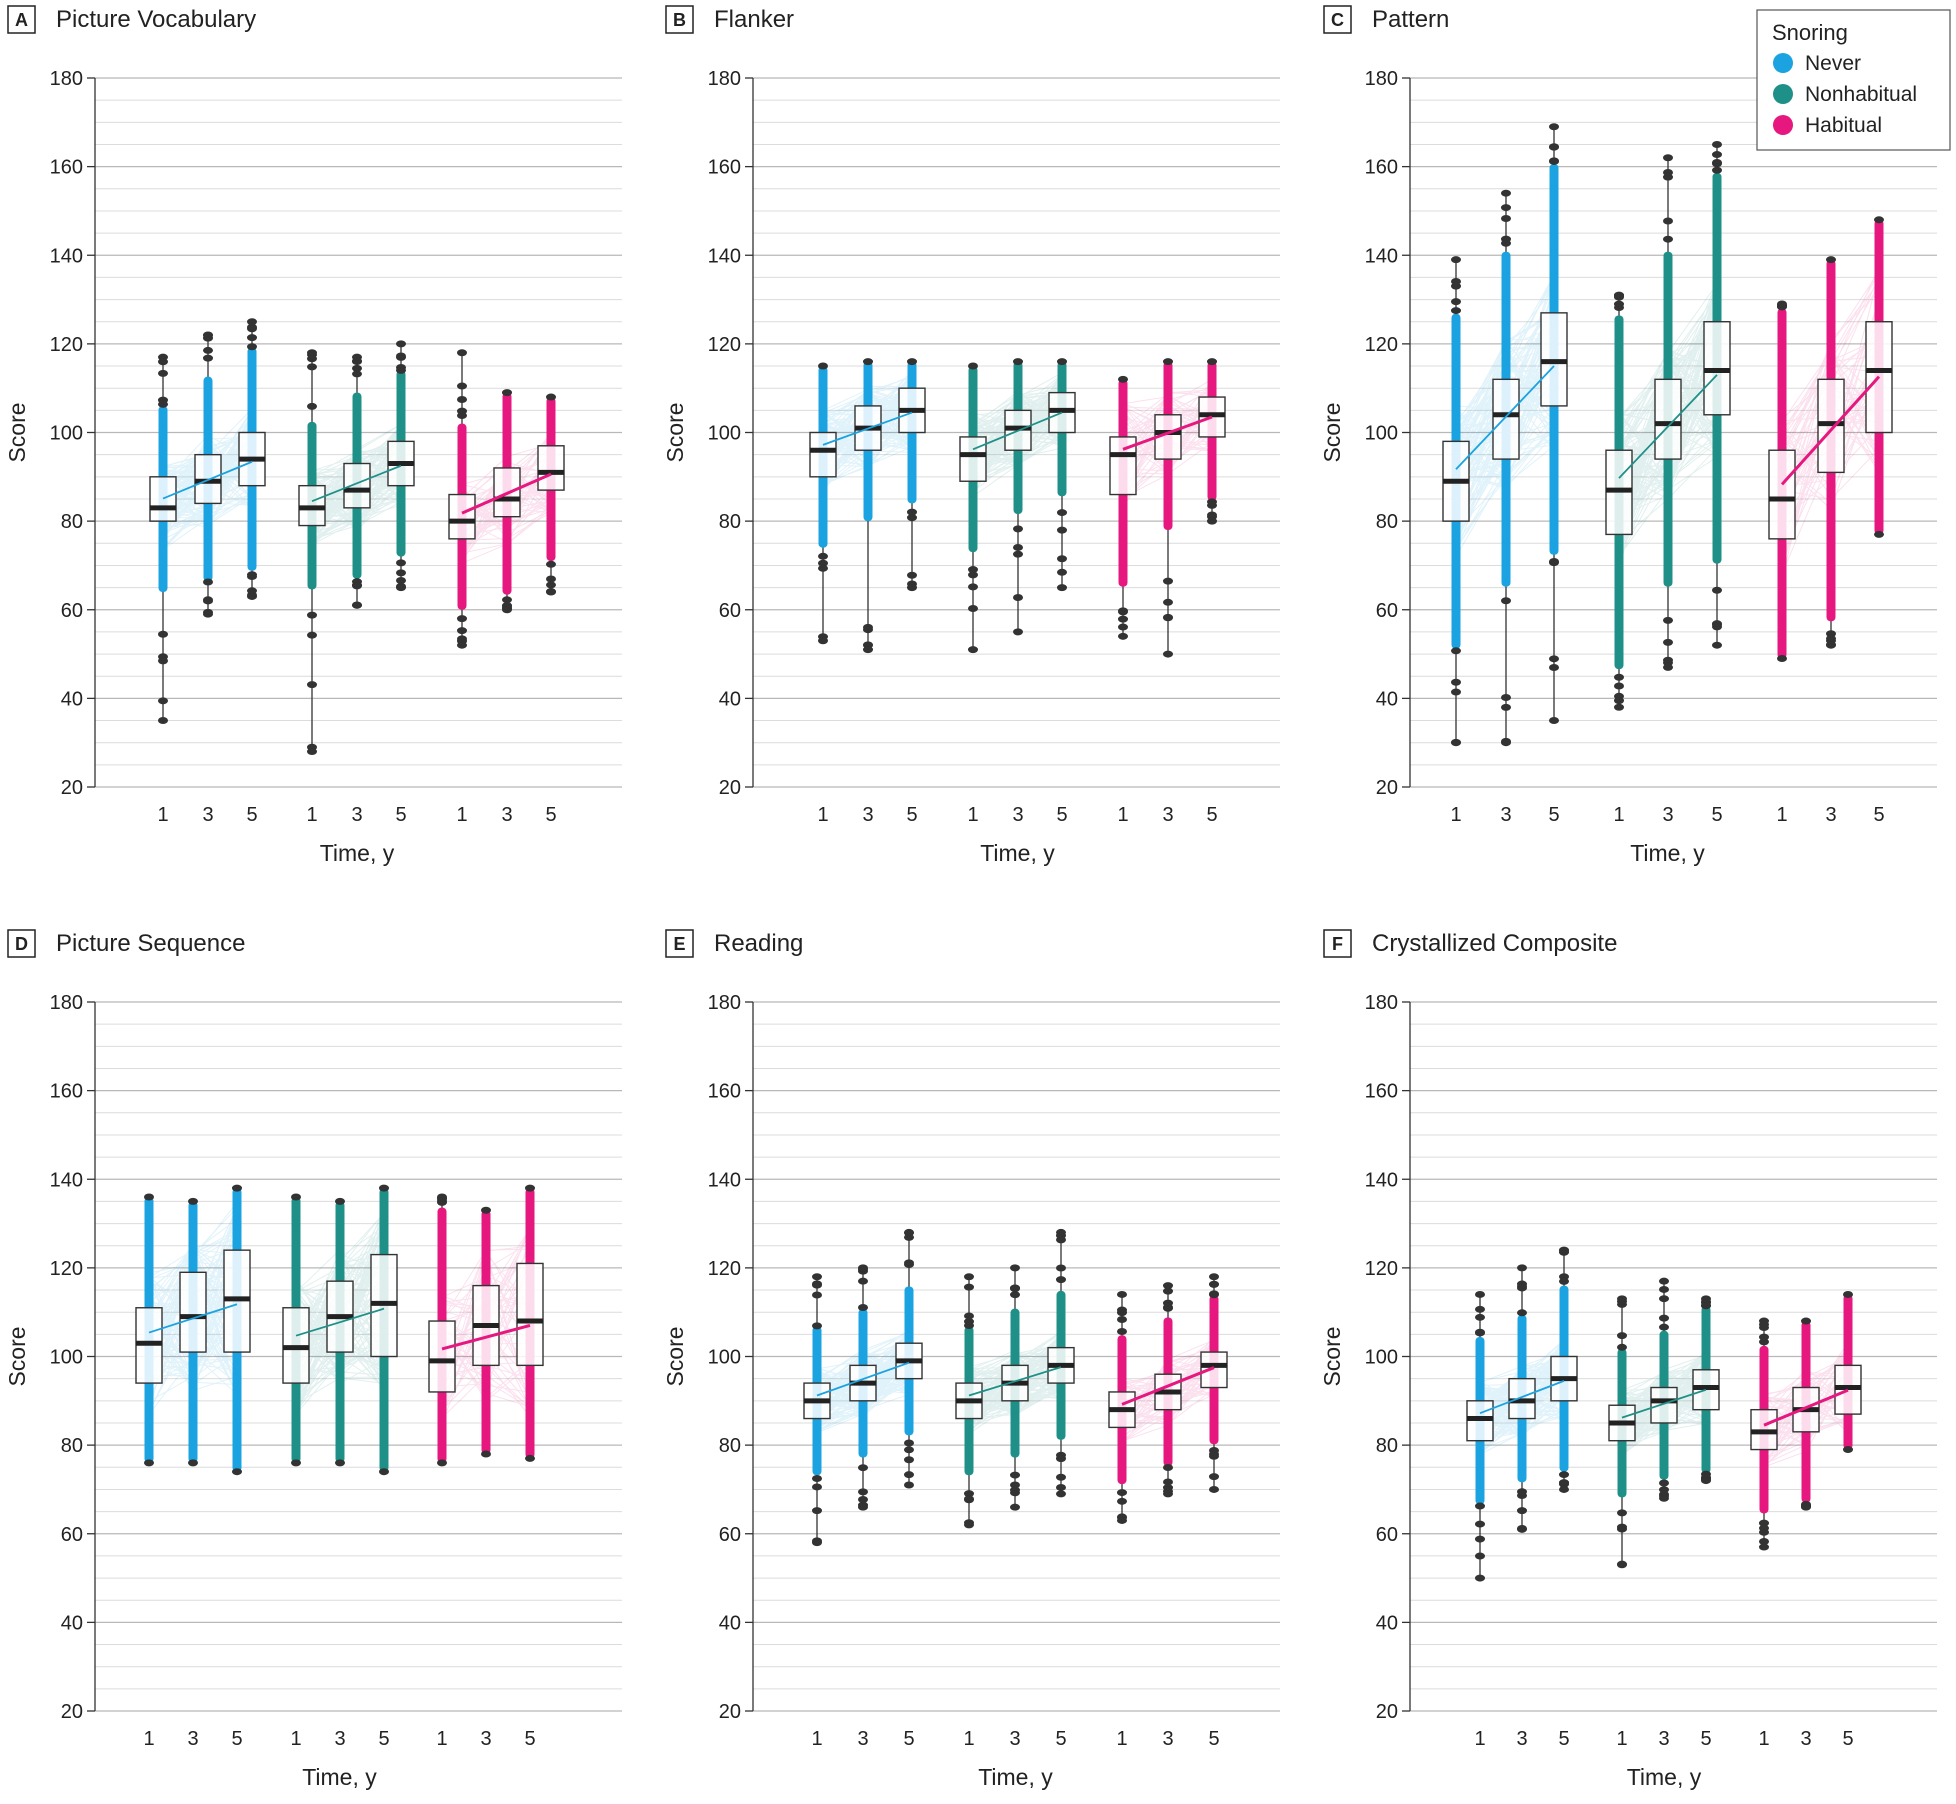 The image size is (1956, 1804). What do you see at coordinates (1810, 32) in the screenshot?
I see `legend-title: Snoring` at bounding box center [1810, 32].